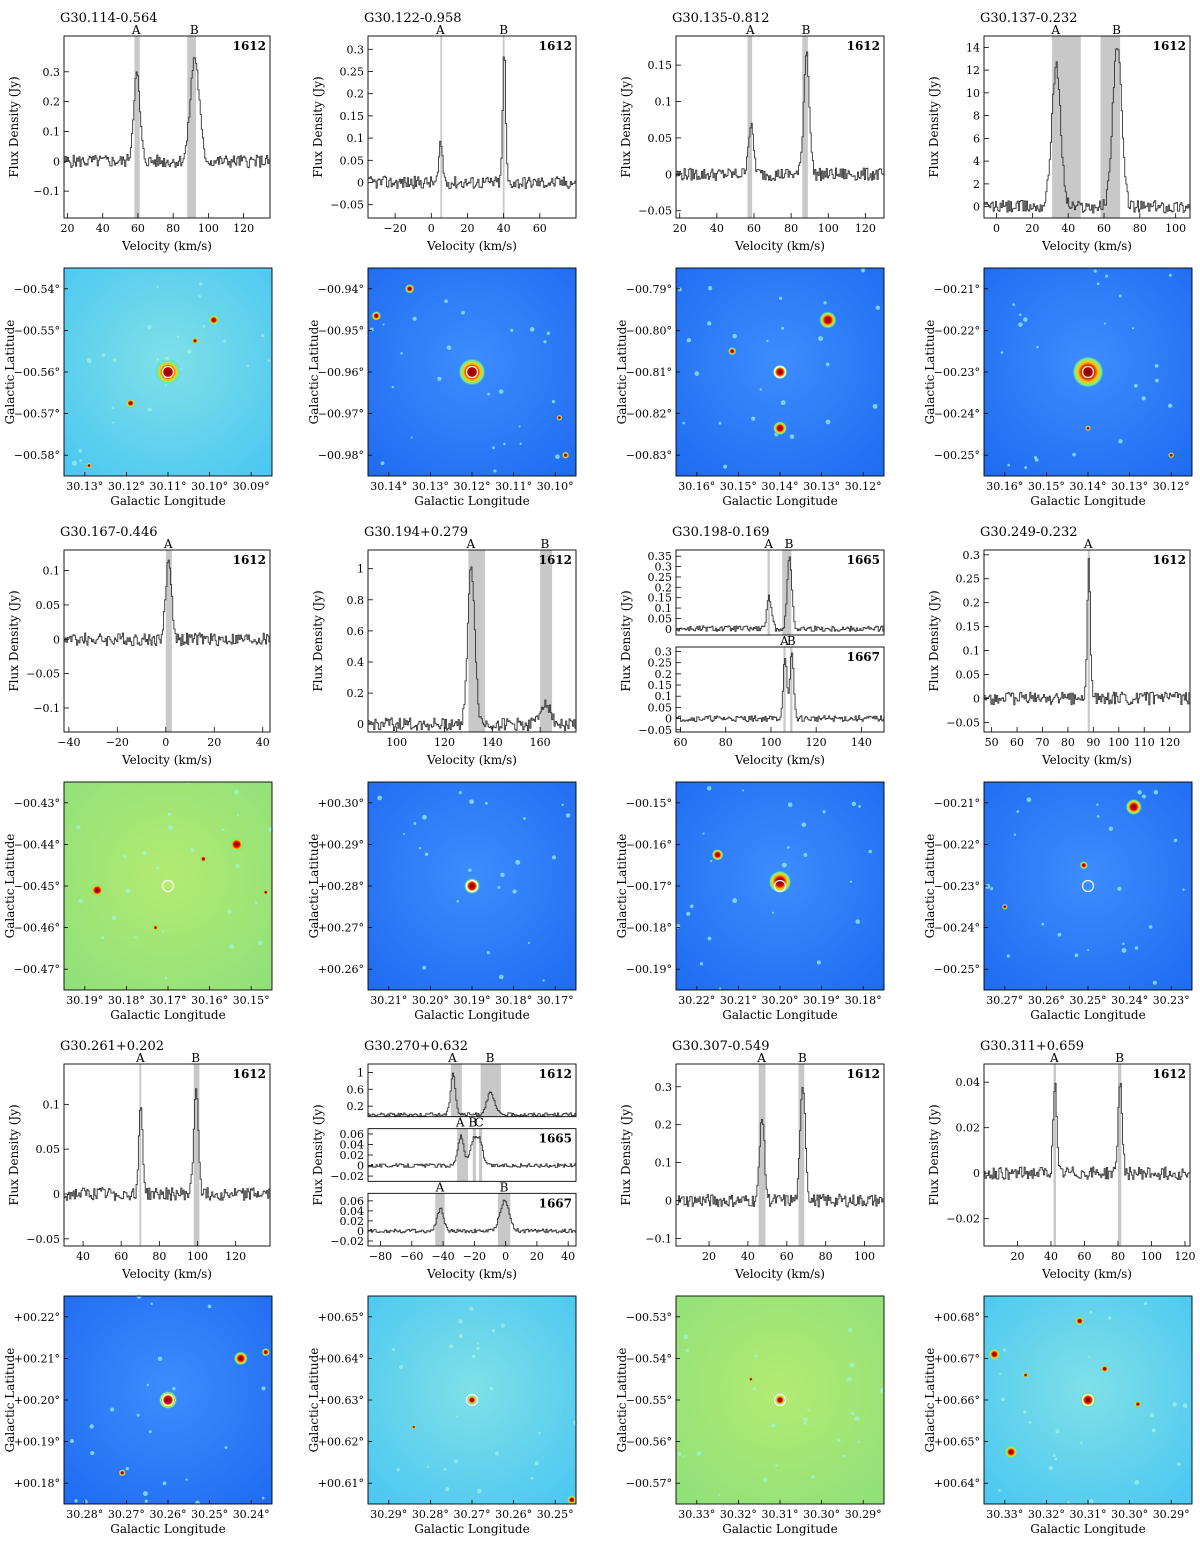 The height and width of the screenshot is (1568, 1200). I want to click on x-tick-label: 0, so click(996, 228).